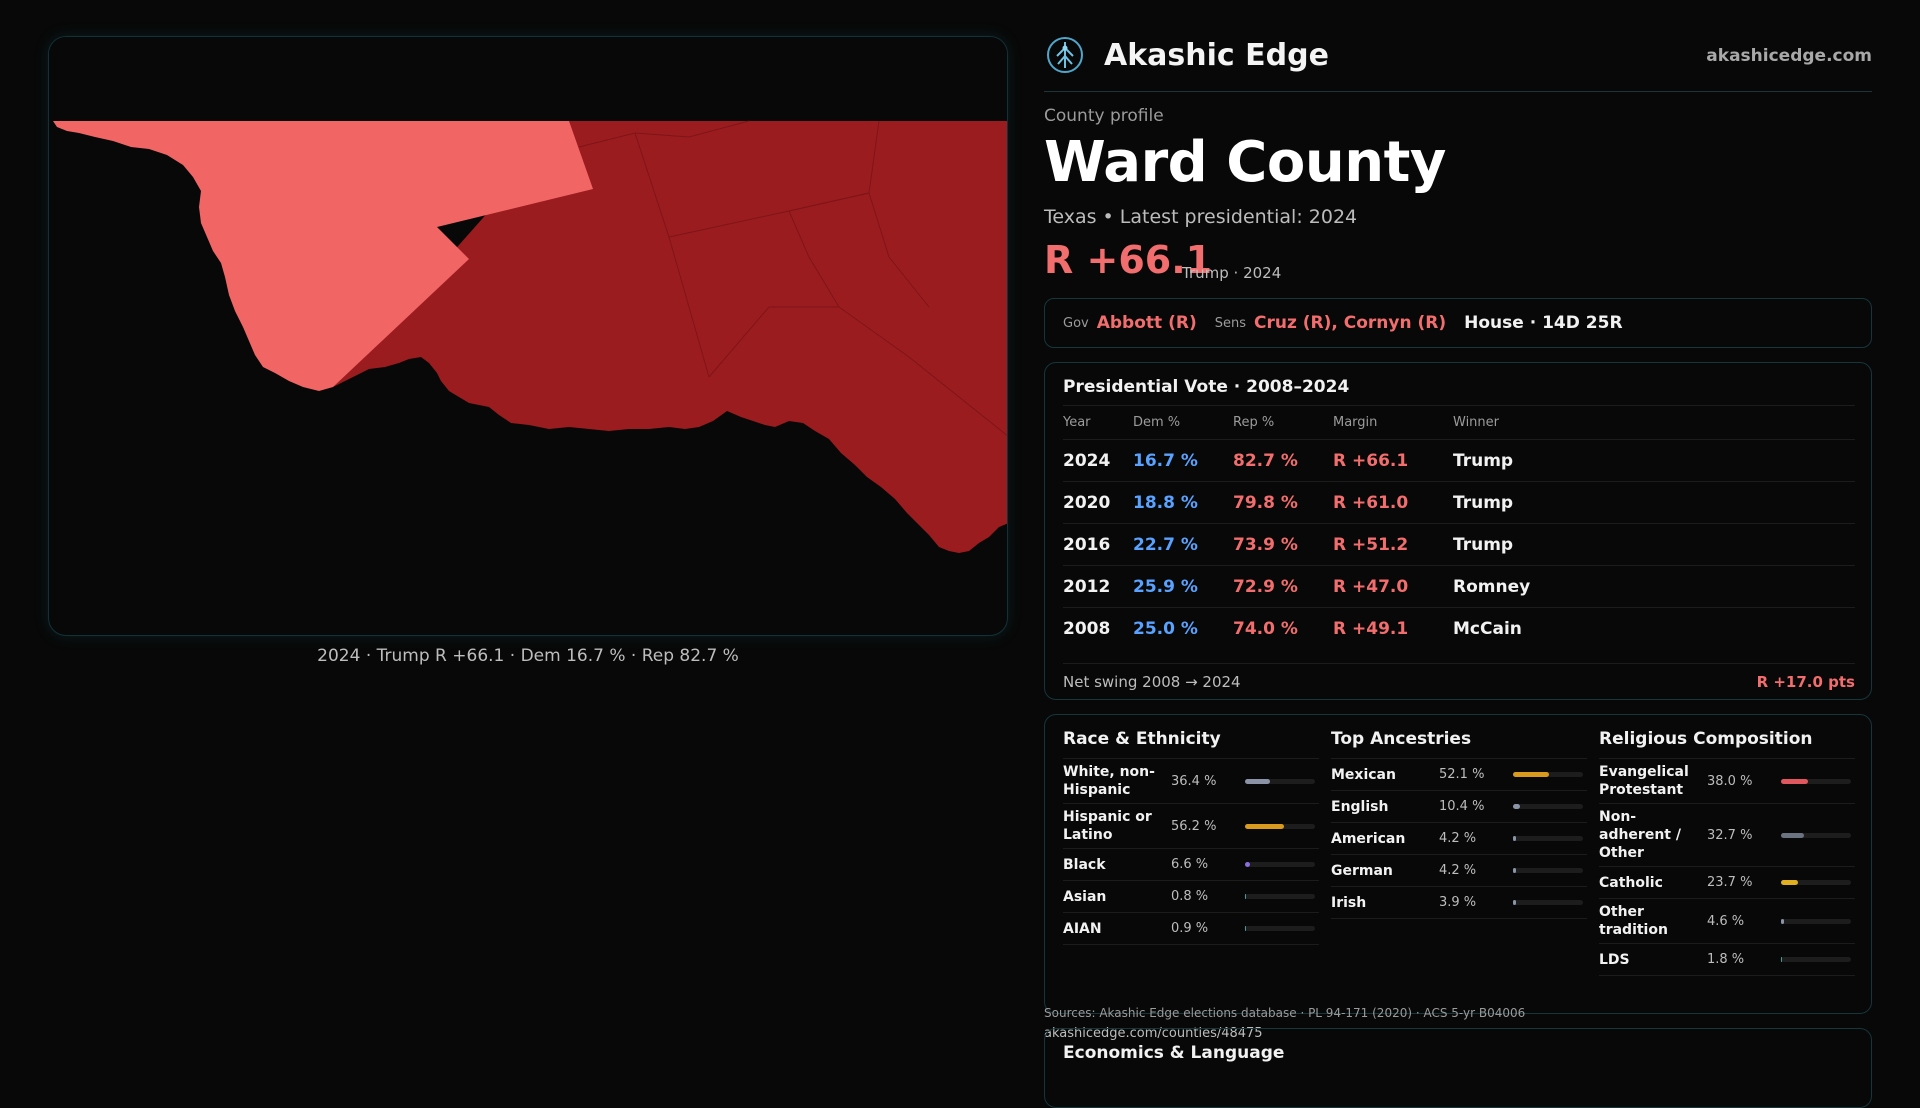 The height and width of the screenshot is (1108, 1920). I want to click on ancestry-row: German 4.2 %, so click(1459, 871).